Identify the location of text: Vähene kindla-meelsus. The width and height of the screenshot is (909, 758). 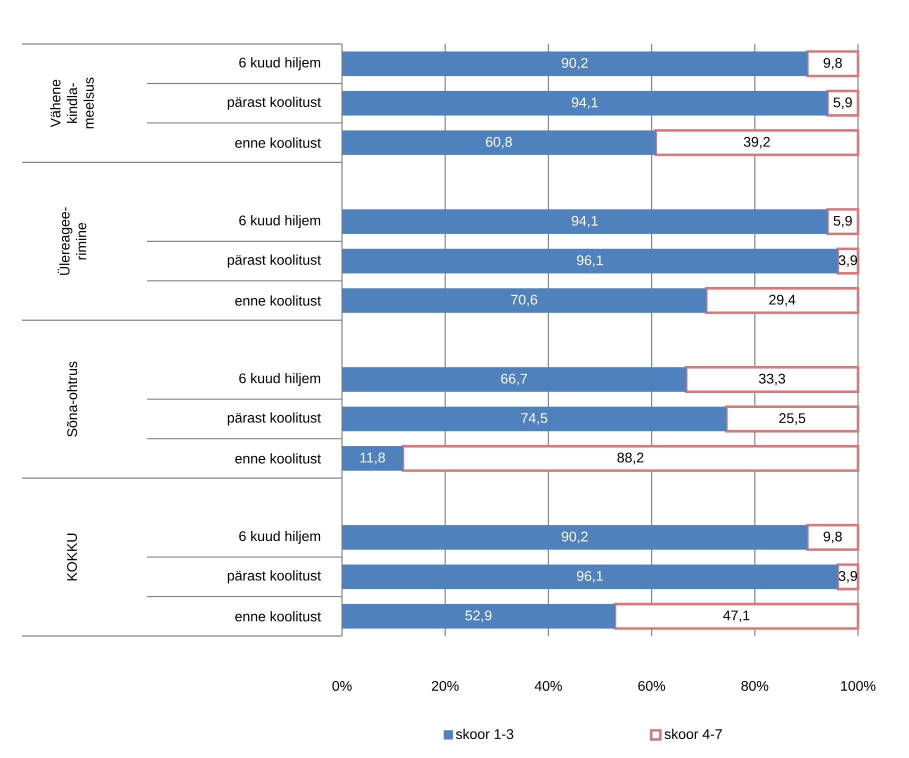
(72, 103).